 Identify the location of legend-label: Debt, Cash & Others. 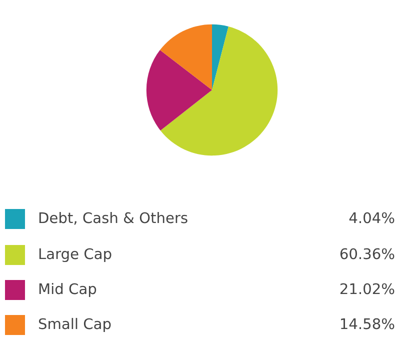
(113, 218).